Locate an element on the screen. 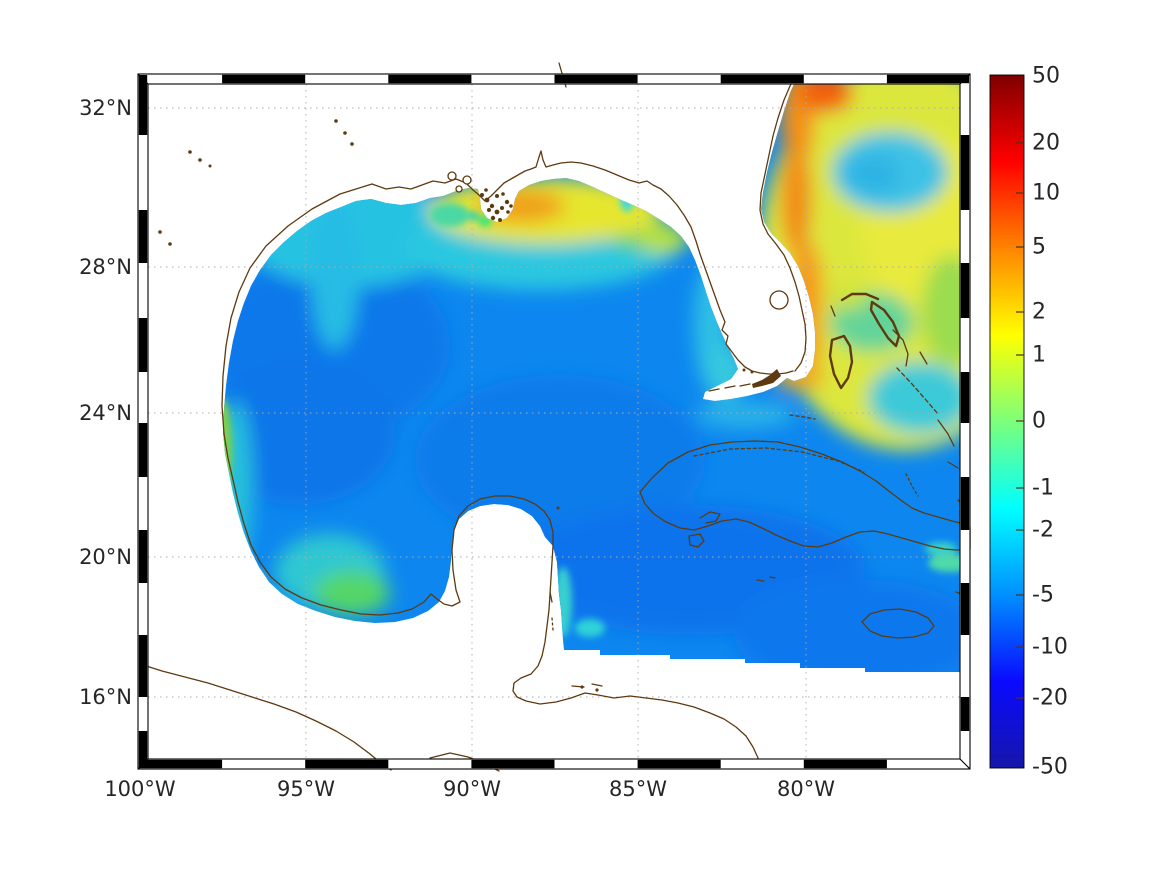 This screenshot has width=1167, height=875. colorbar-tick-label: 20 is located at coordinates (1046, 143).